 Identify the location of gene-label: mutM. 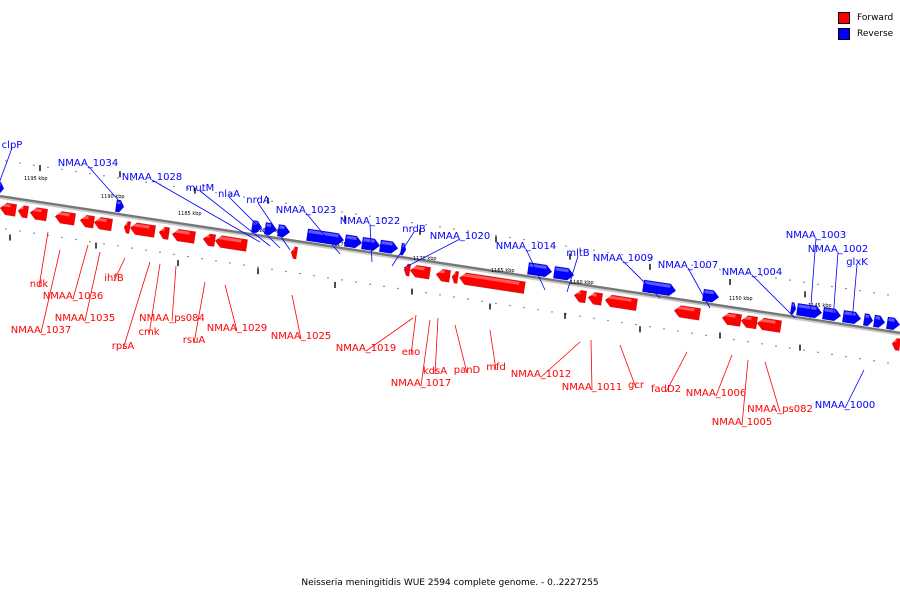
(200, 188).